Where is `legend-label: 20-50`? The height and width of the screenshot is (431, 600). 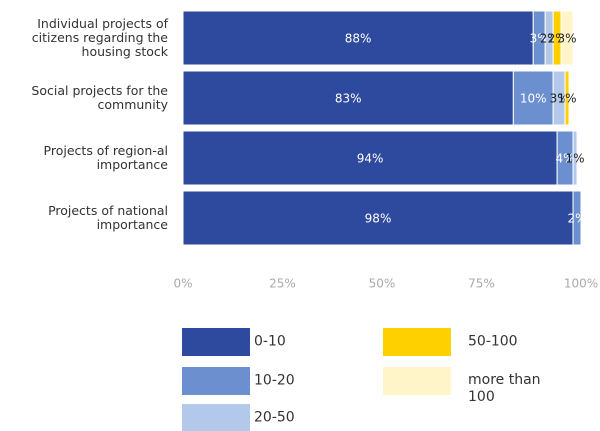 legend-label: 20-50 is located at coordinates (274, 417).